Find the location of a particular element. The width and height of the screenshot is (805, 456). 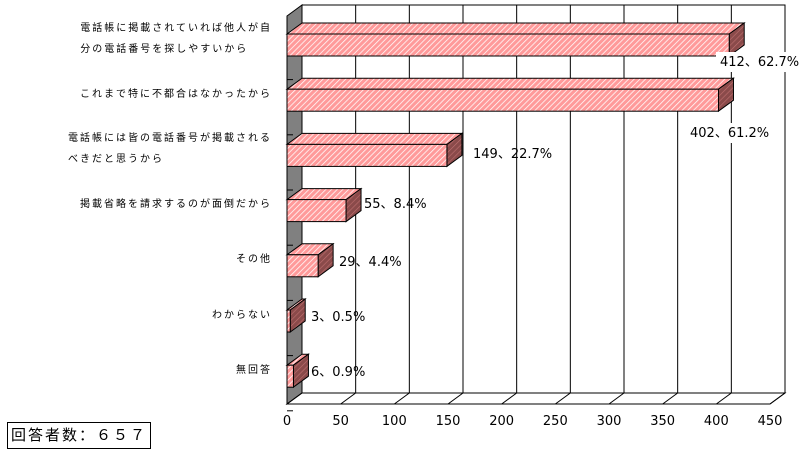

x-tick-label: 100 is located at coordinates (394, 421).